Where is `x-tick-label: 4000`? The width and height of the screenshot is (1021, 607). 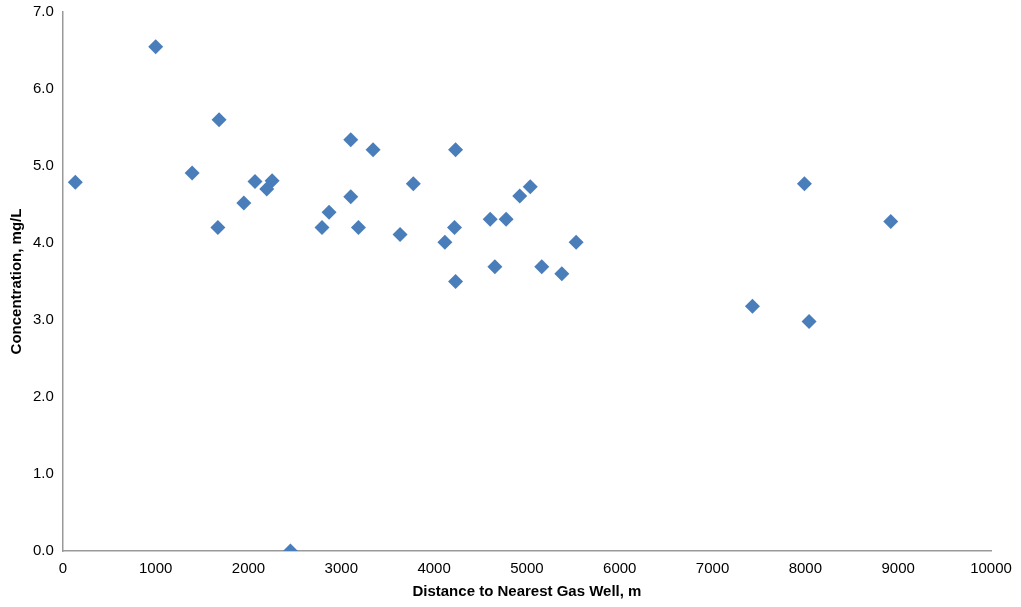 x-tick-label: 4000 is located at coordinates (434, 568).